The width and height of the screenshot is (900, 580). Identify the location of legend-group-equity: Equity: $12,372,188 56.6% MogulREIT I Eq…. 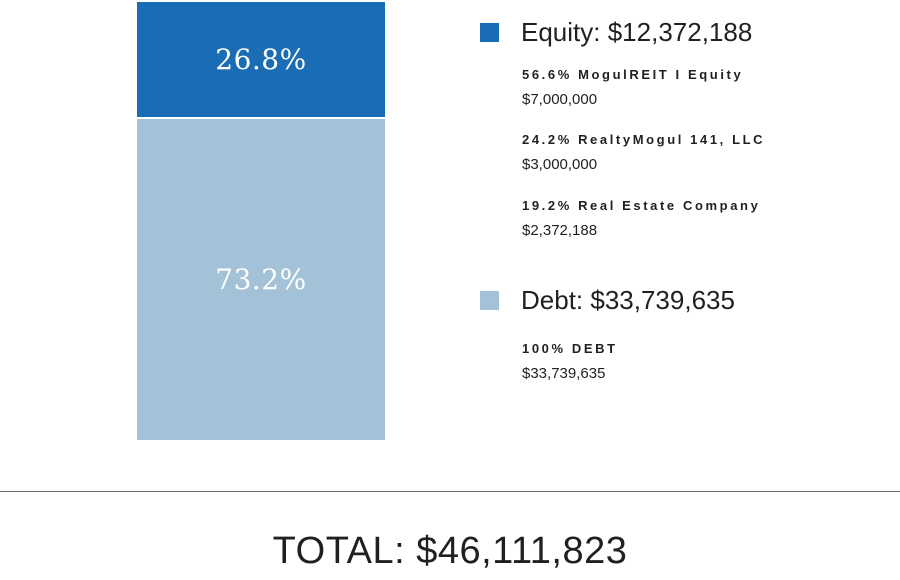
(621, 127).